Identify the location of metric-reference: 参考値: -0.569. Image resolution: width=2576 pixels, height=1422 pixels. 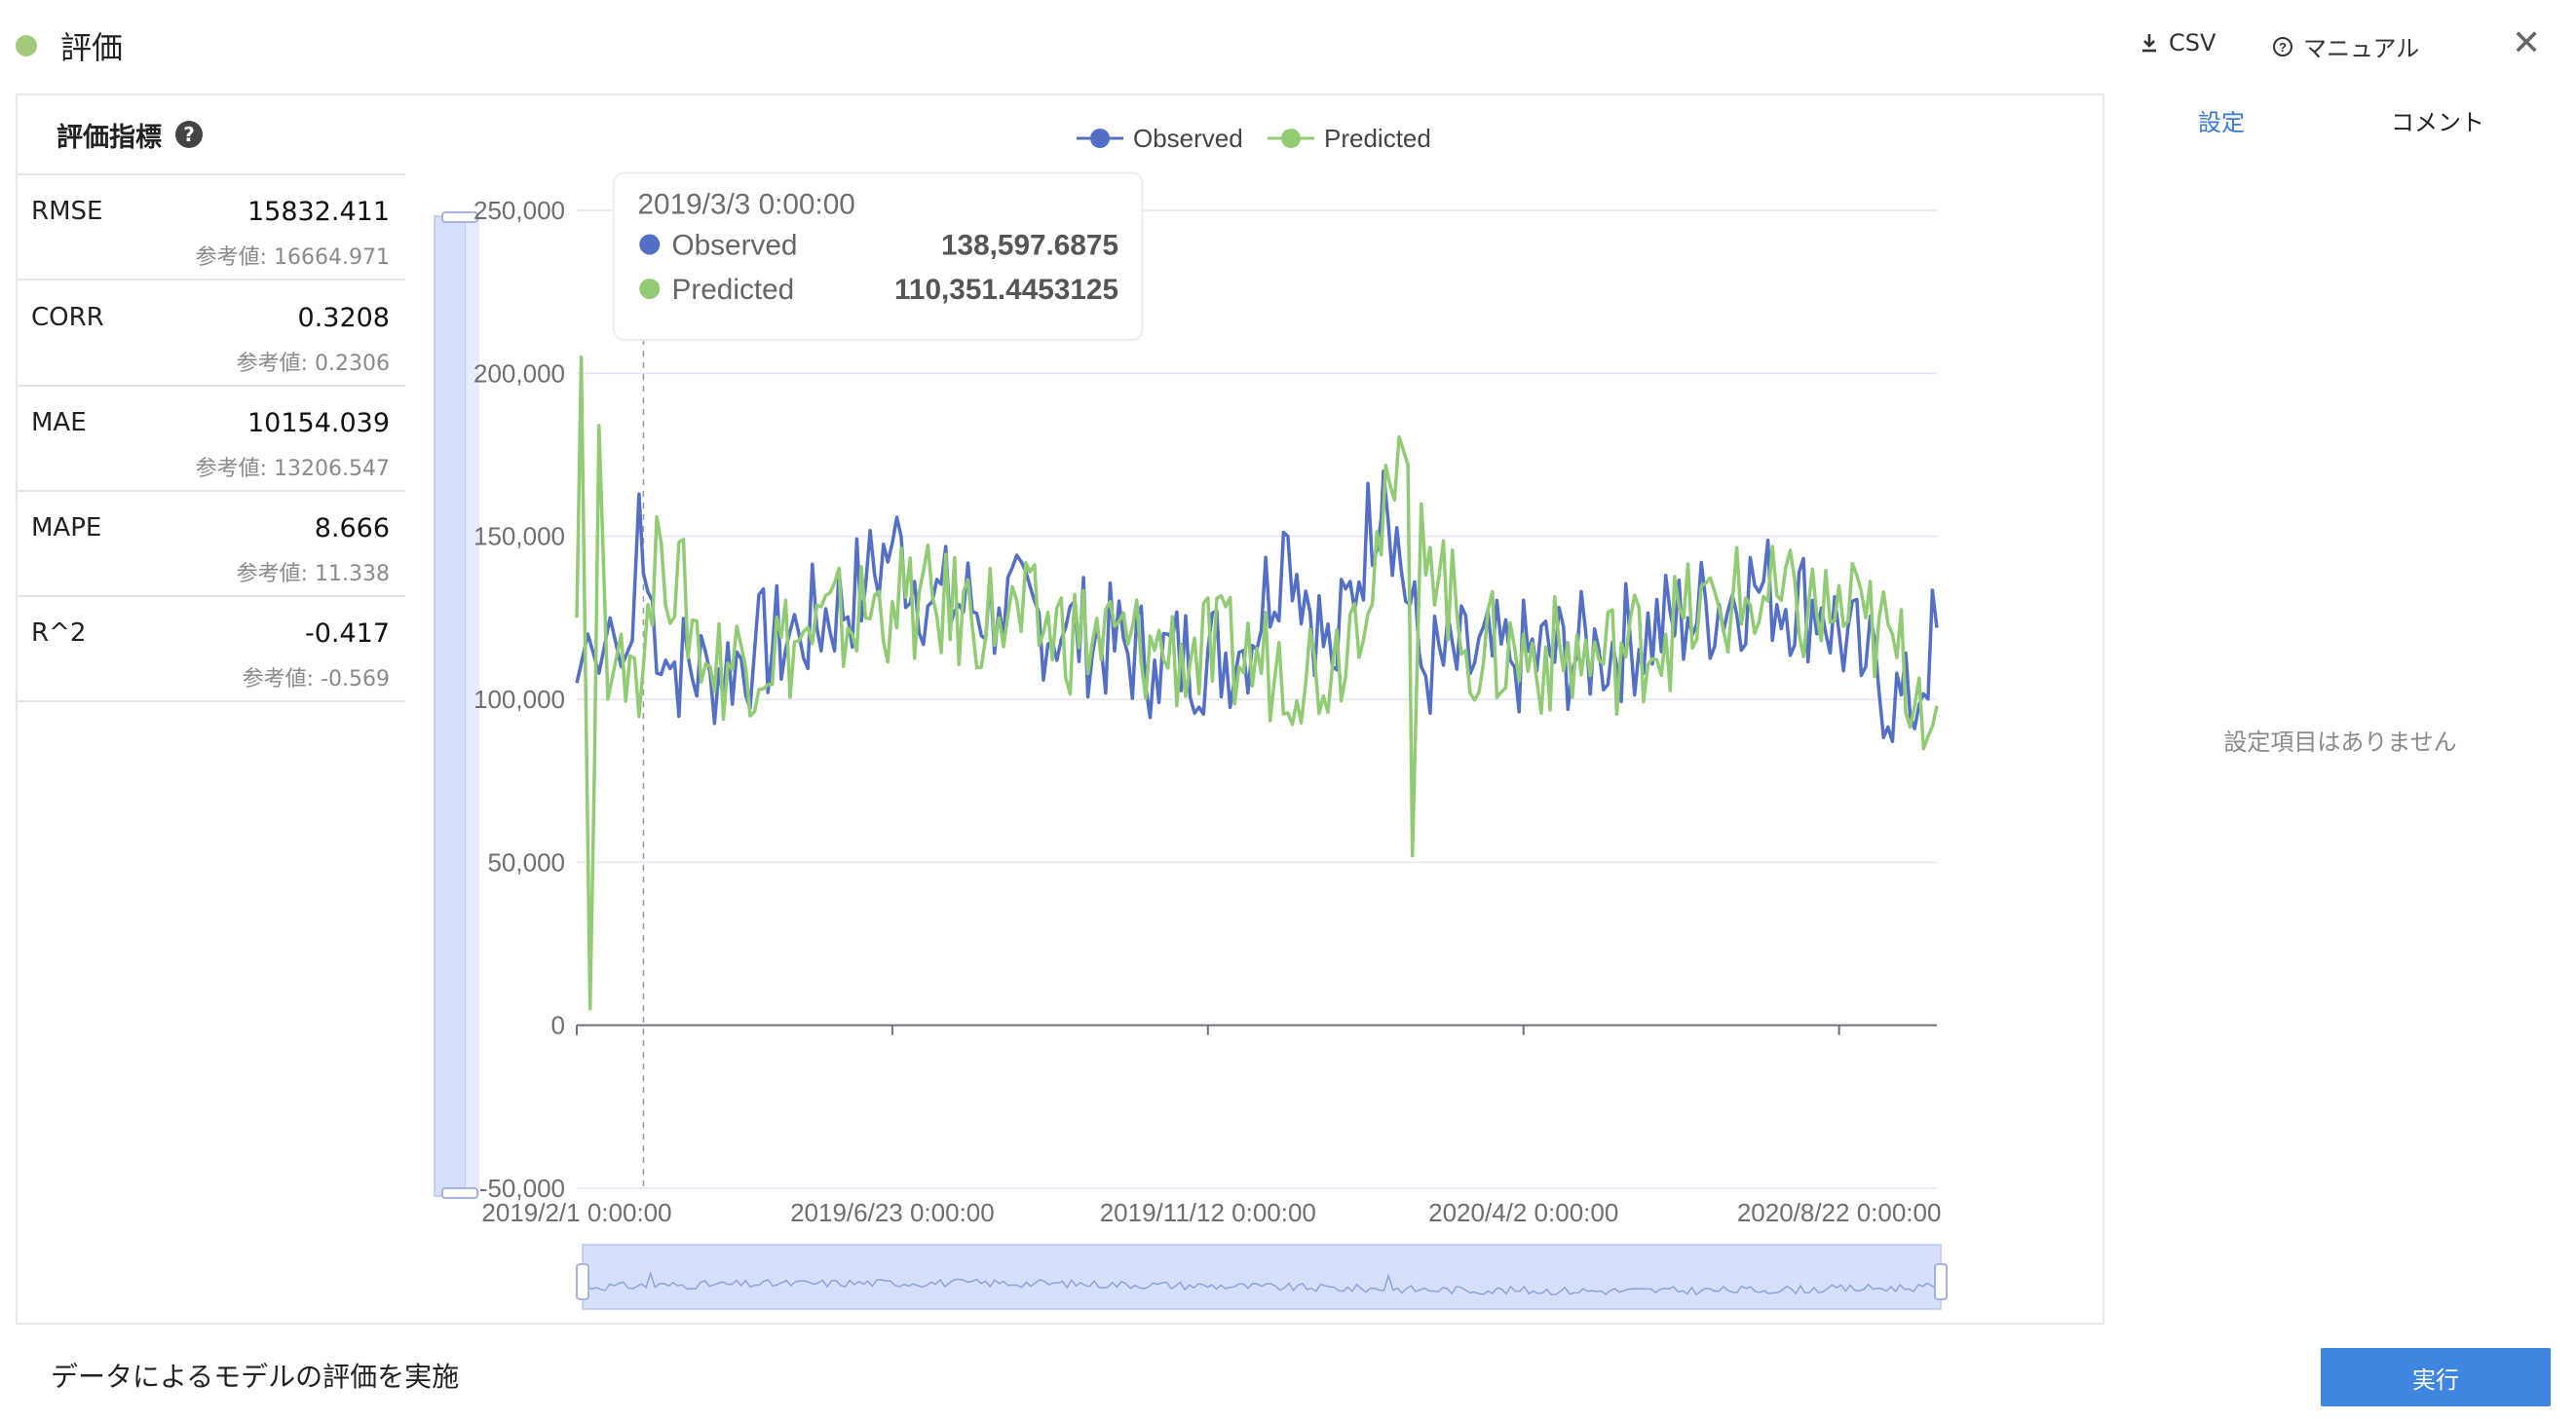
(316, 679).